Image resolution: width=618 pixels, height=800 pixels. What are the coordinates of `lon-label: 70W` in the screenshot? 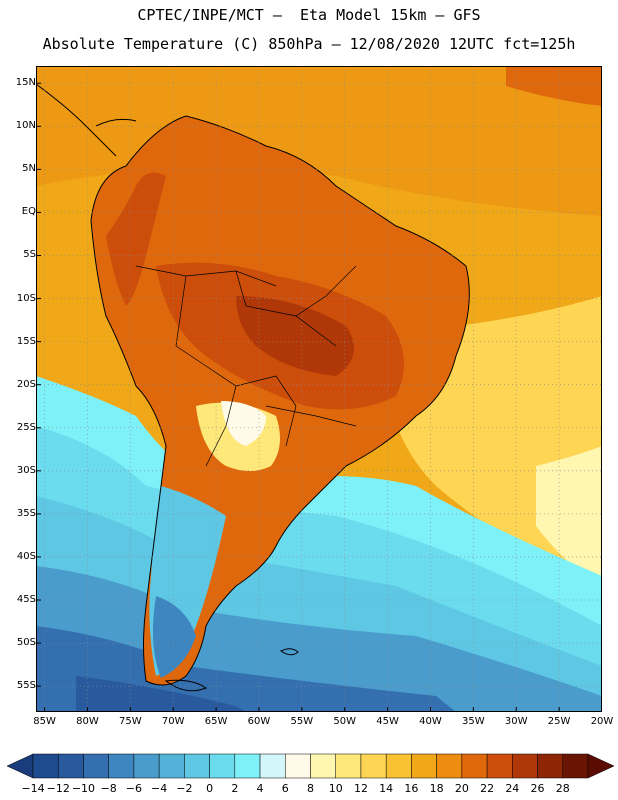 It's located at (173, 721).